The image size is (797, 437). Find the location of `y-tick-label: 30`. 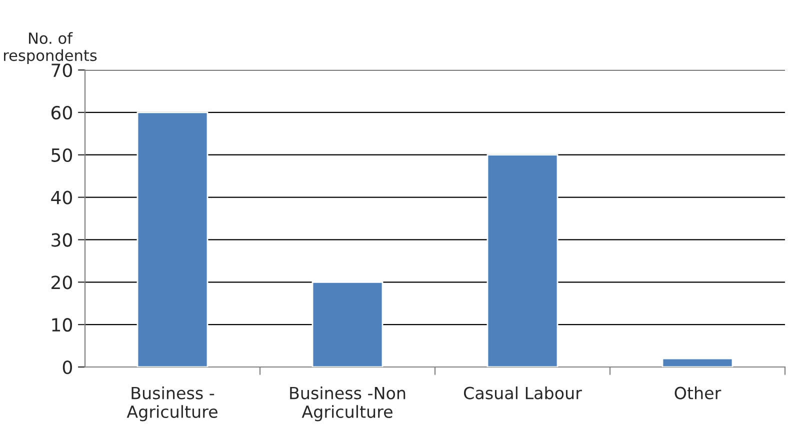

y-tick-label: 30 is located at coordinates (62, 240).